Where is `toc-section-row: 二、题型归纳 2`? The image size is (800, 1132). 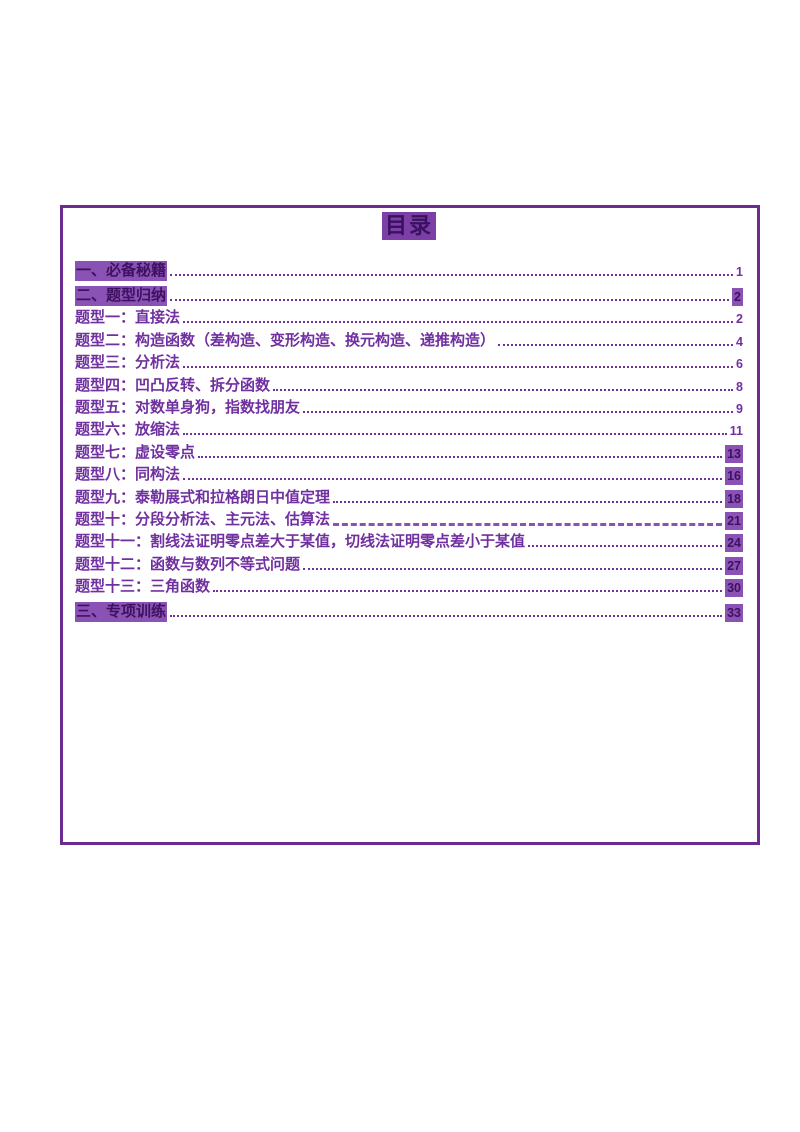
toc-section-row: 二、题型归纳 2 is located at coordinates (409, 293).